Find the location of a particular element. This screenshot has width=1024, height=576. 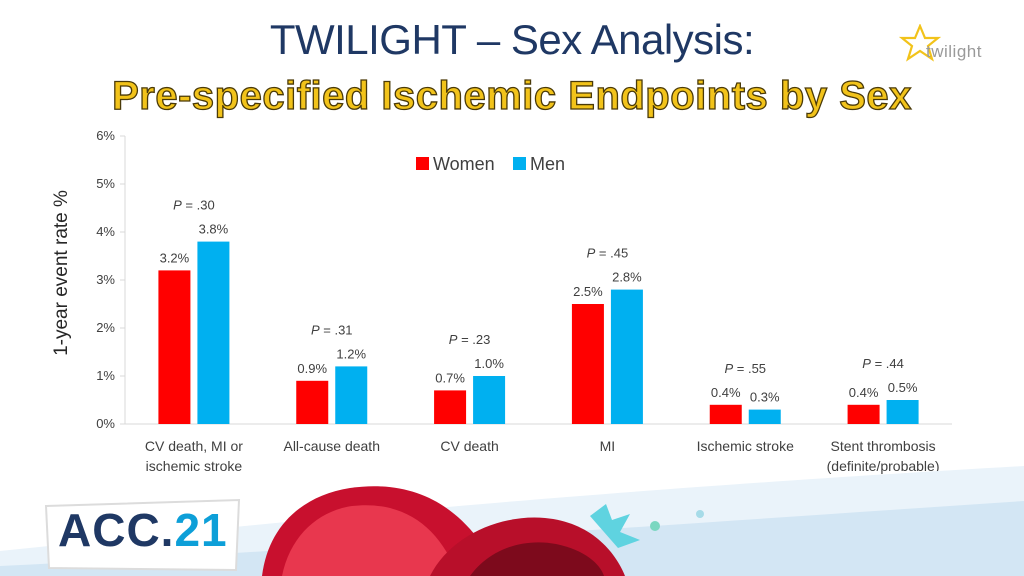

data-label-men: 1.2% is located at coordinates (351, 353).